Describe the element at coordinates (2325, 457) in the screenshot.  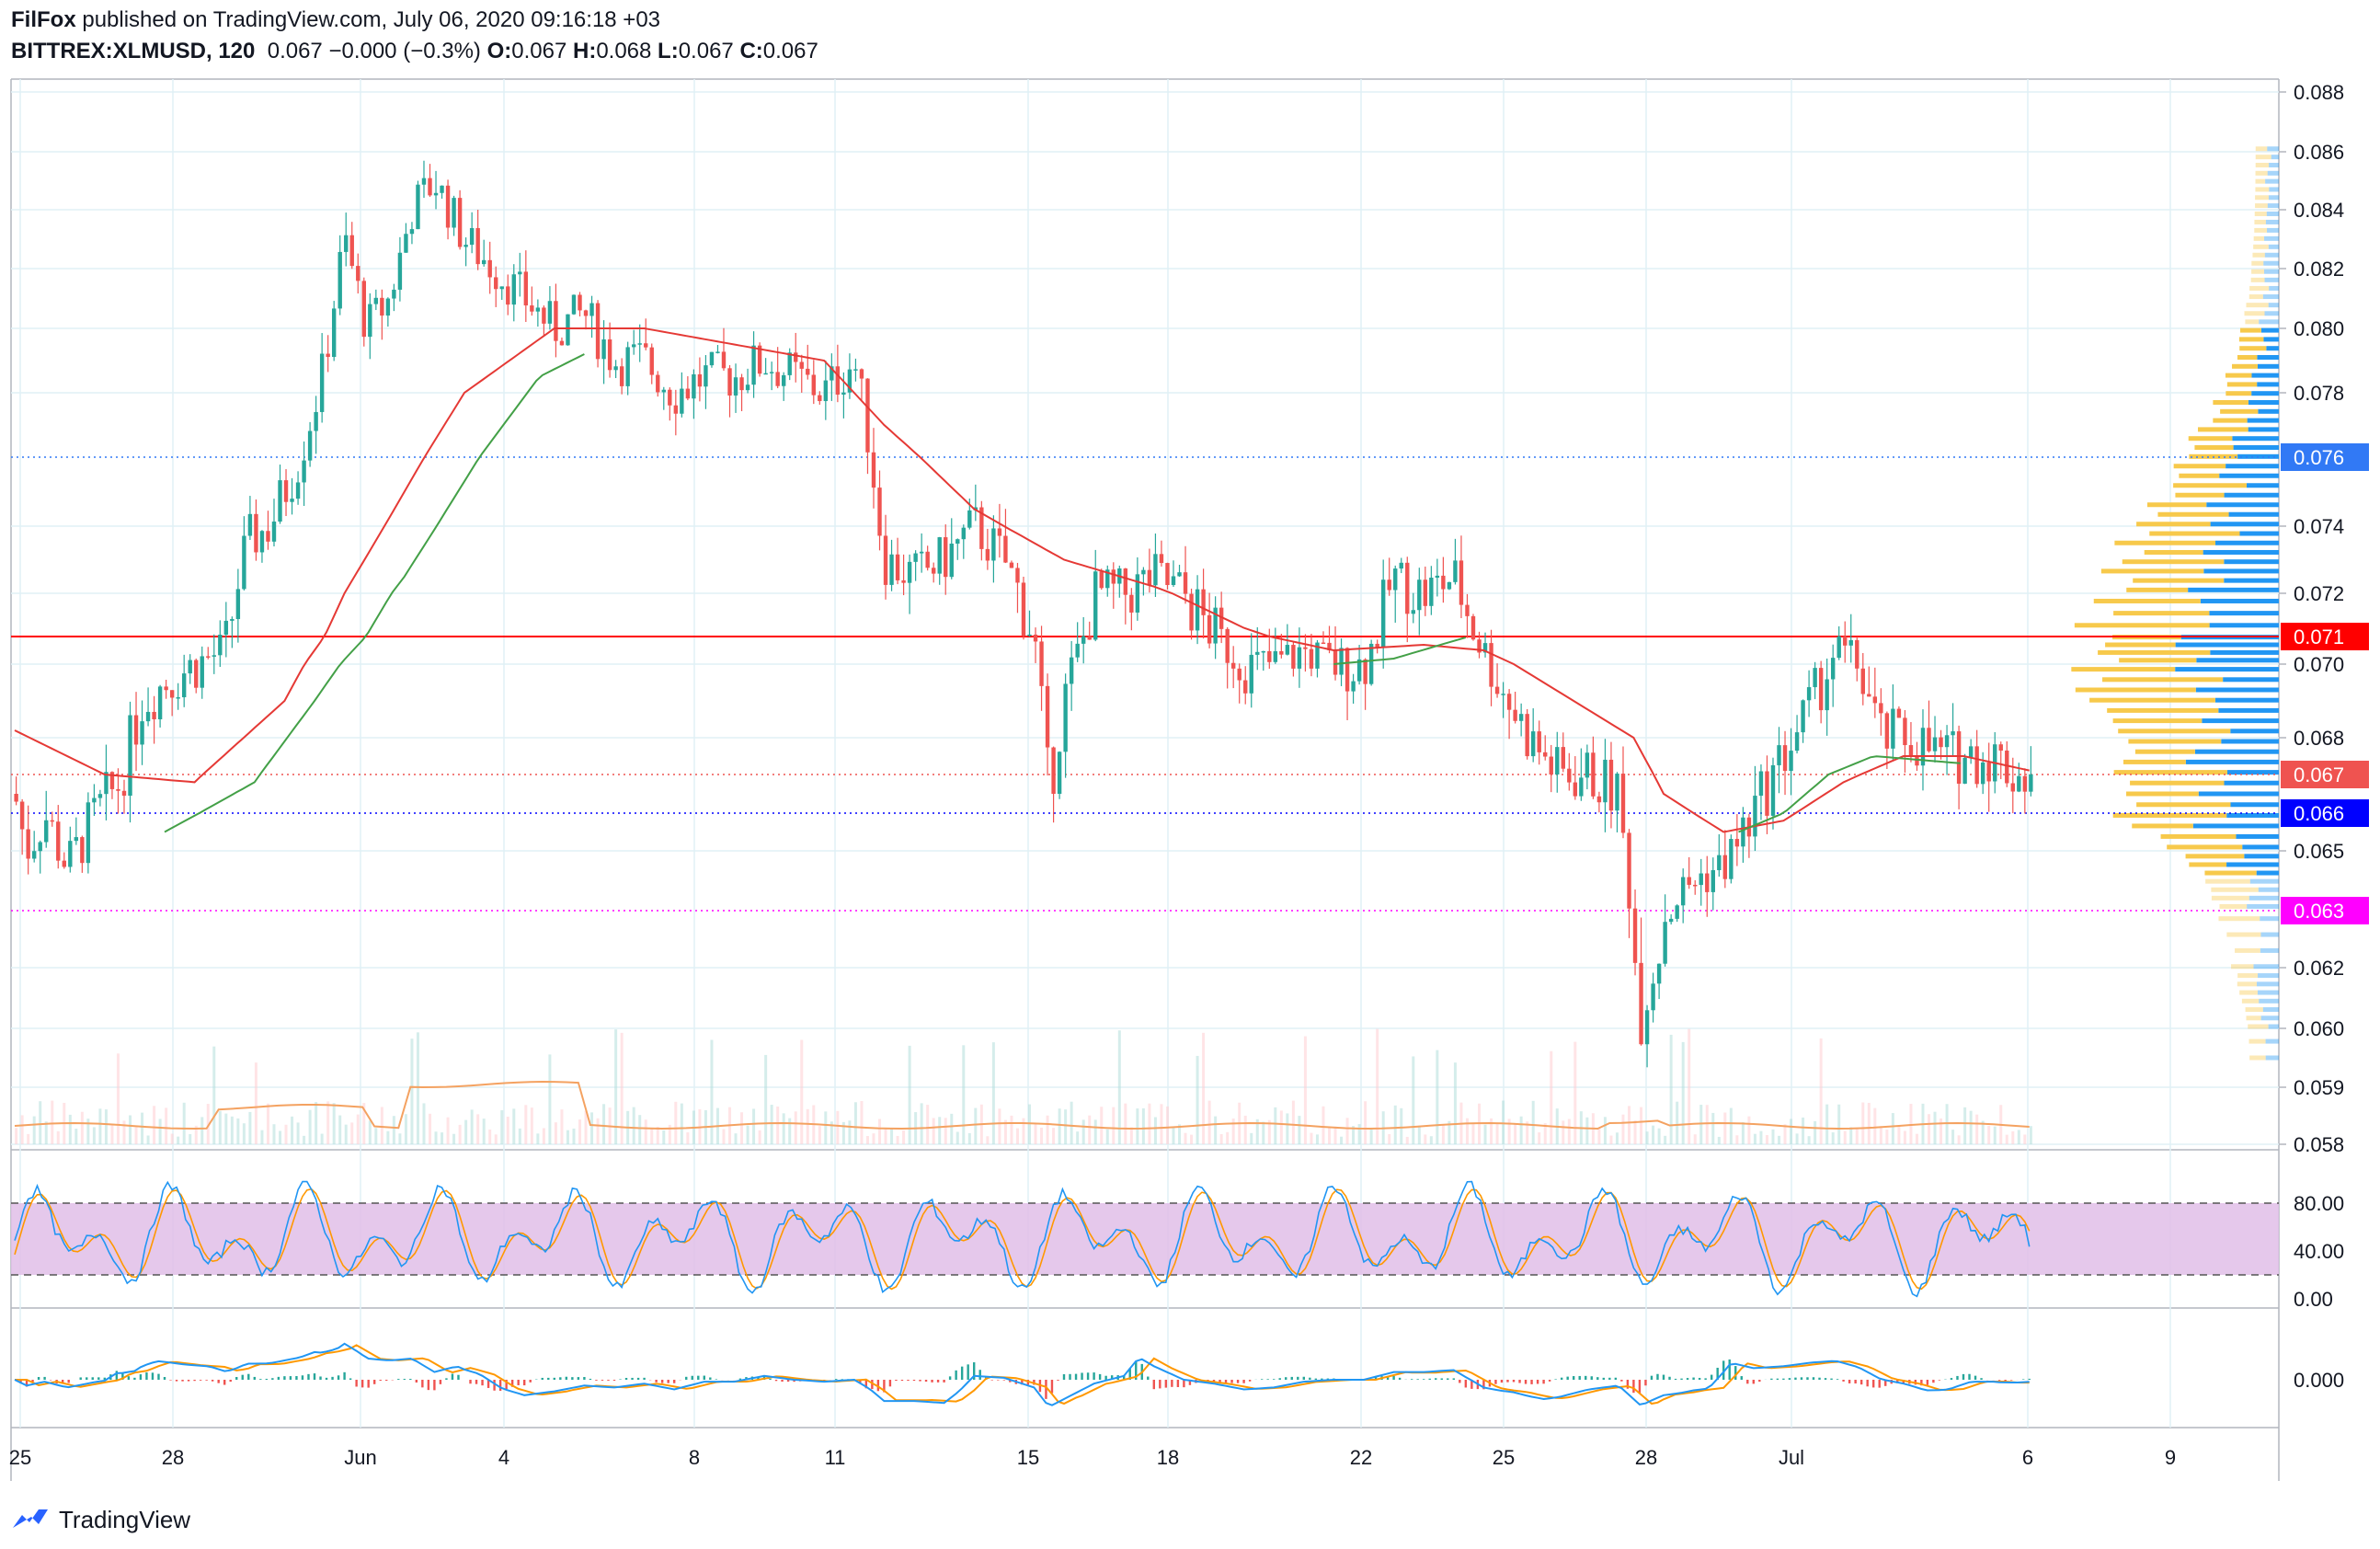
I see `price-label-badge` at that location.